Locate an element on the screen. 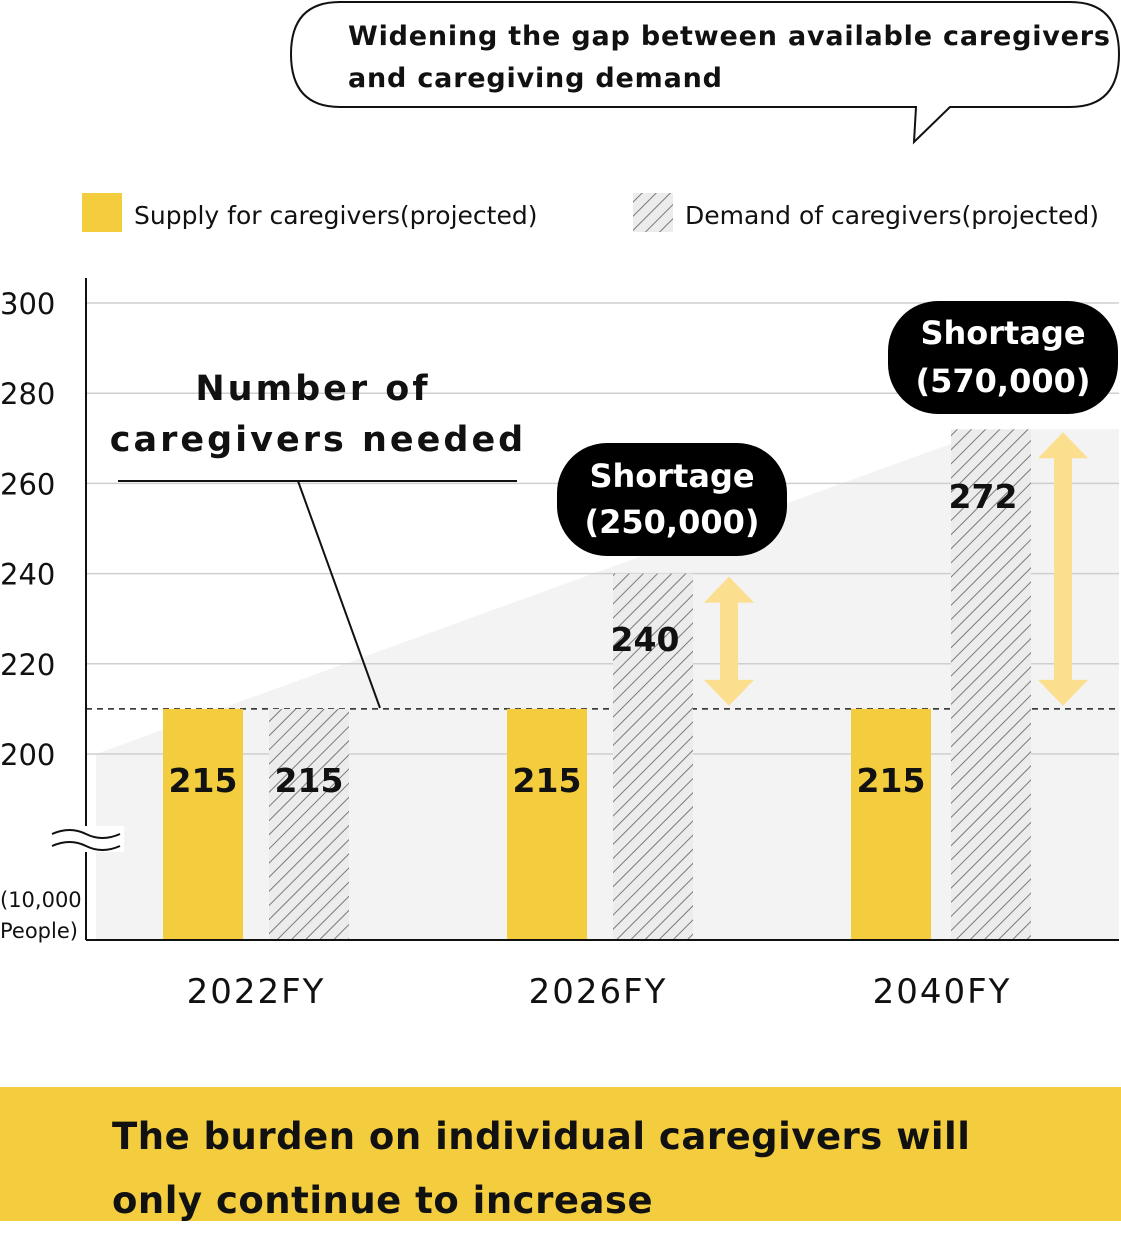 This screenshot has width=1121, height=1233. y-tick-label: 240 is located at coordinates (27, 575).